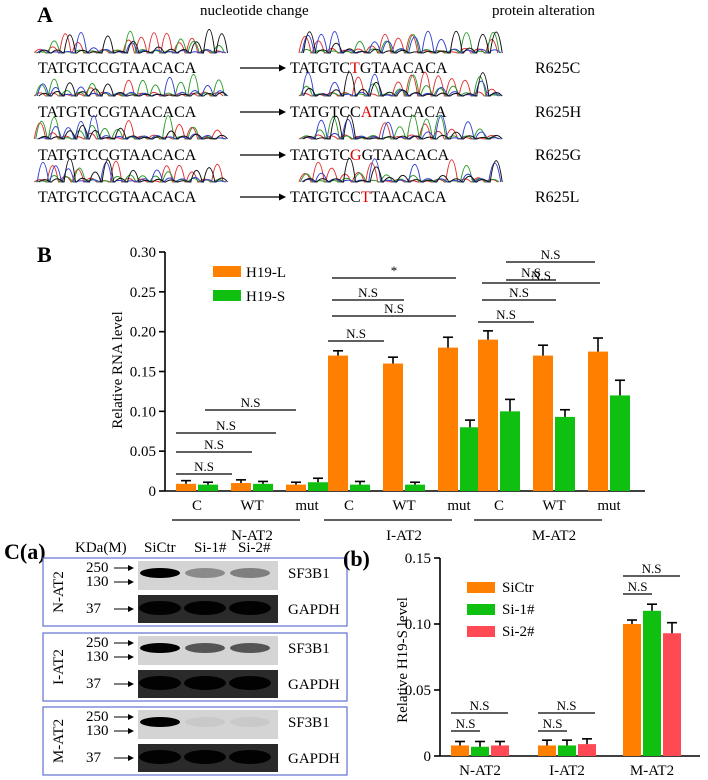  Describe the element at coordinates (130, 170) in the screenshot. I see `chromatogram-wt` at that location.